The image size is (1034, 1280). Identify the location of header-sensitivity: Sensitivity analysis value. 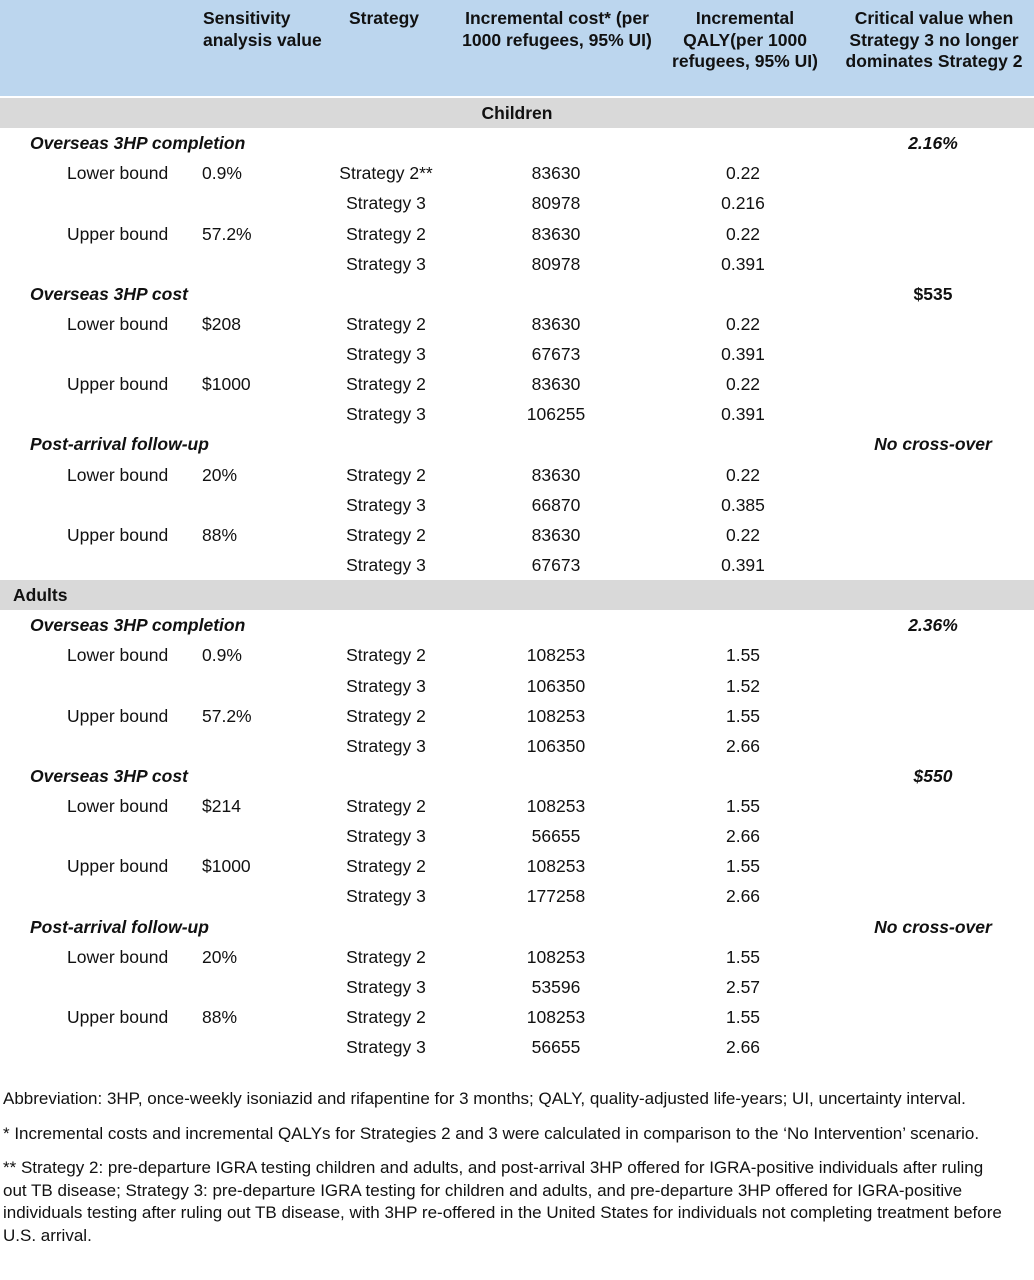
(262, 29).